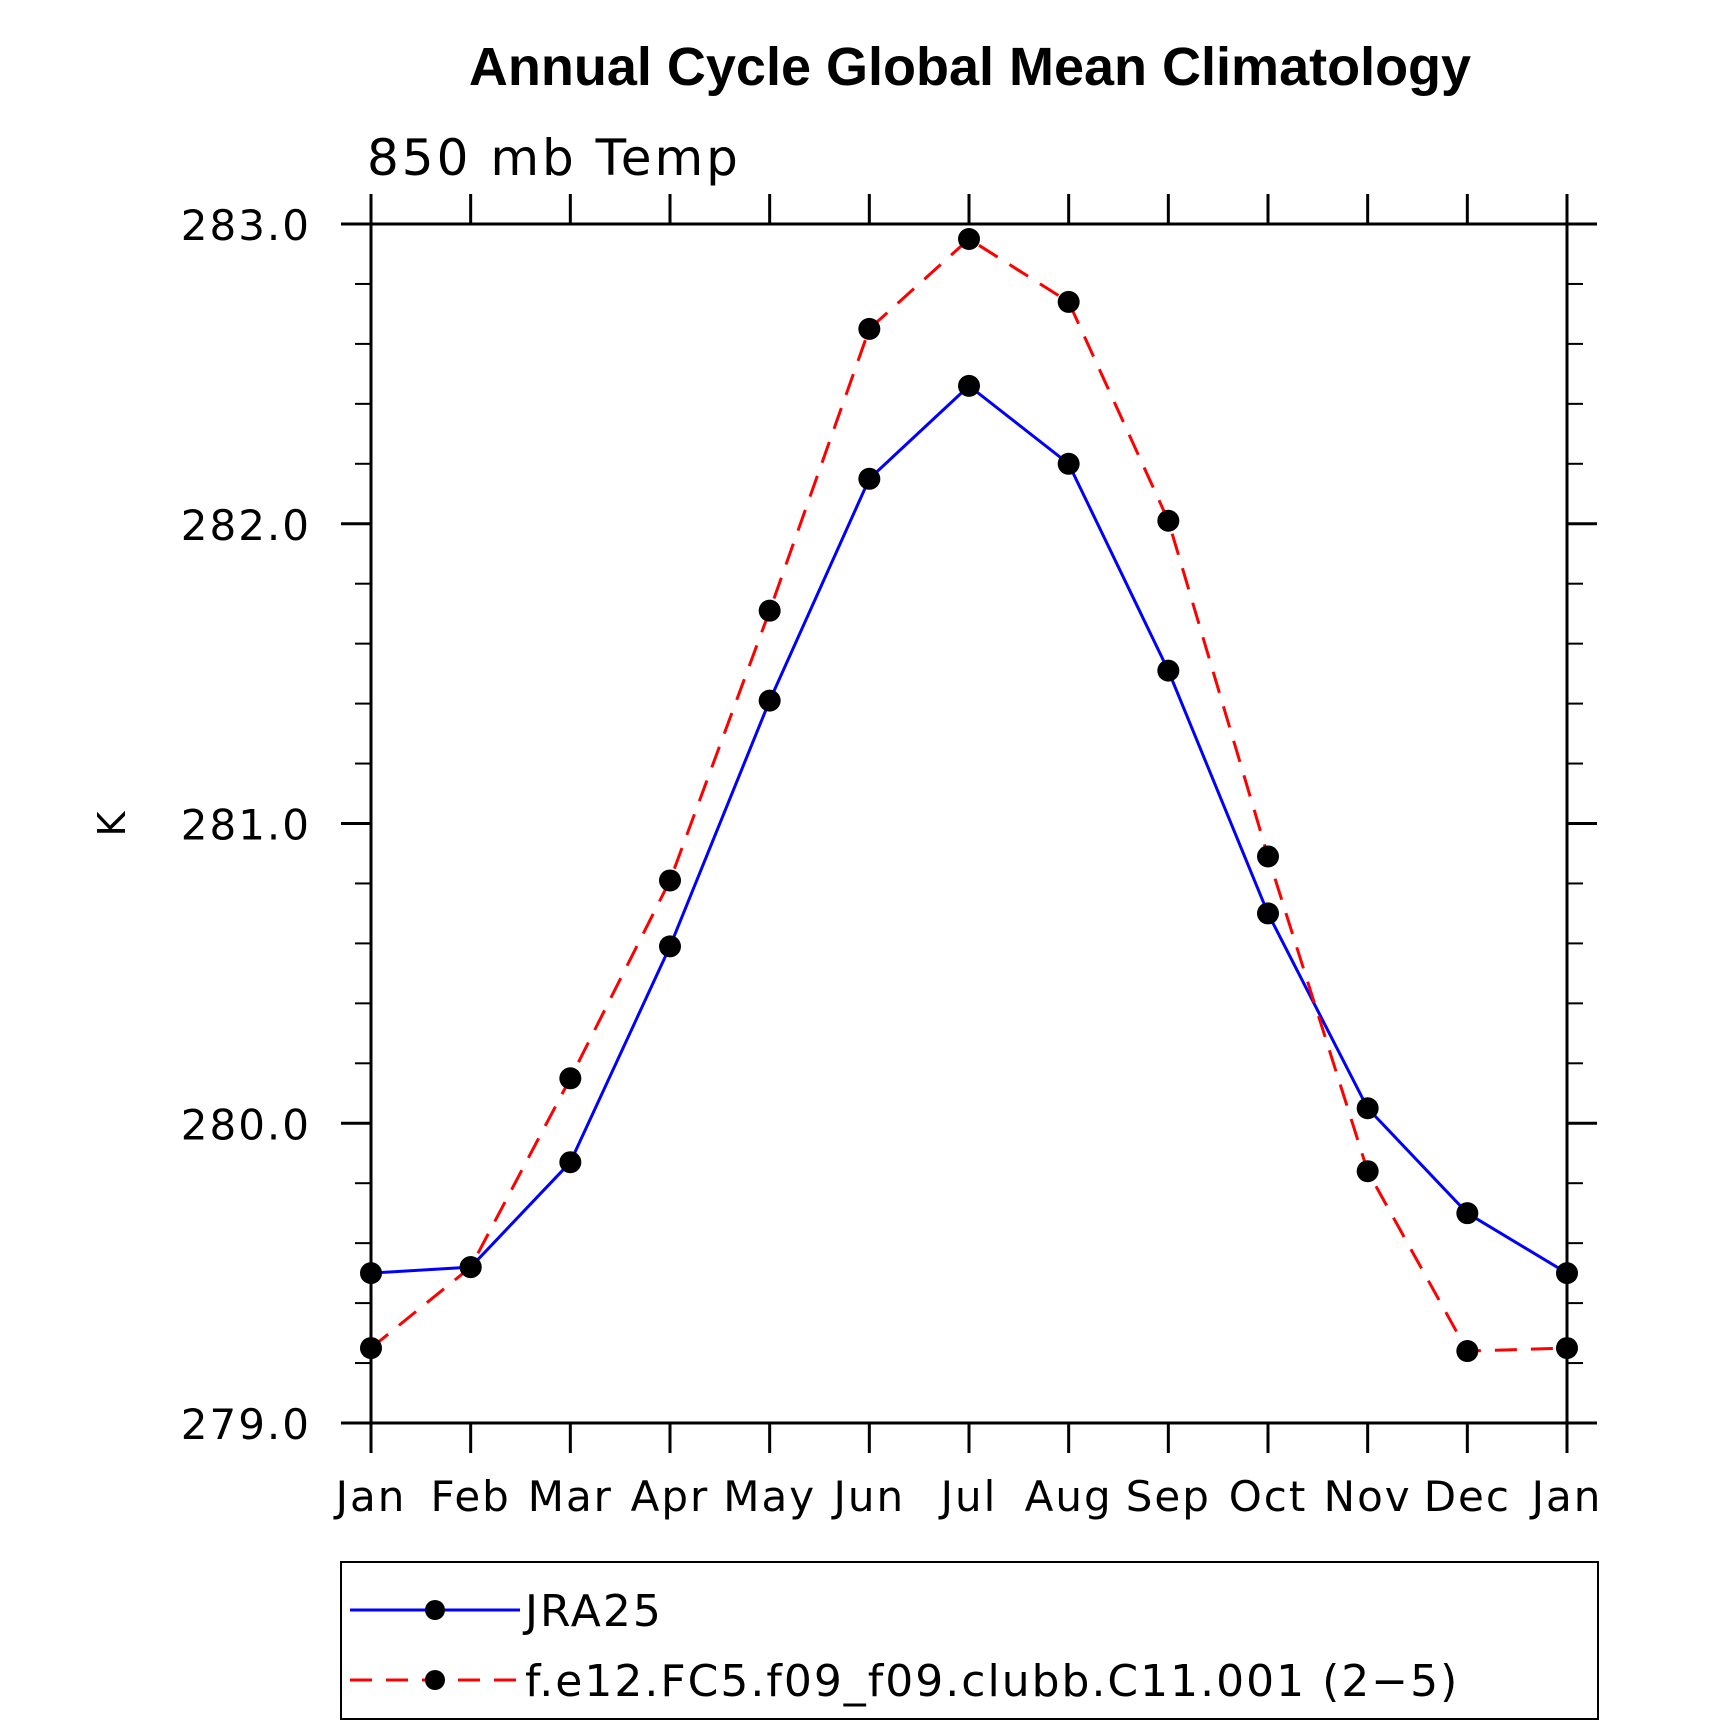 The height and width of the screenshot is (1729, 1710). I want to click on legend-label: f.e12.FC5.f09_f09.clubb.C11.001 (2−5), so click(992, 1681).